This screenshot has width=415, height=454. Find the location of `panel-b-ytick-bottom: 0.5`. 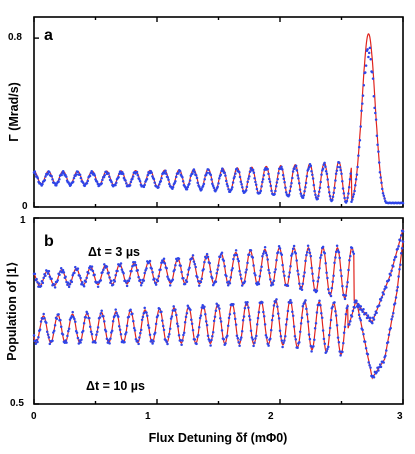

panel-b-ytick-bottom: 0.5 is located at coordinates (17, 403).